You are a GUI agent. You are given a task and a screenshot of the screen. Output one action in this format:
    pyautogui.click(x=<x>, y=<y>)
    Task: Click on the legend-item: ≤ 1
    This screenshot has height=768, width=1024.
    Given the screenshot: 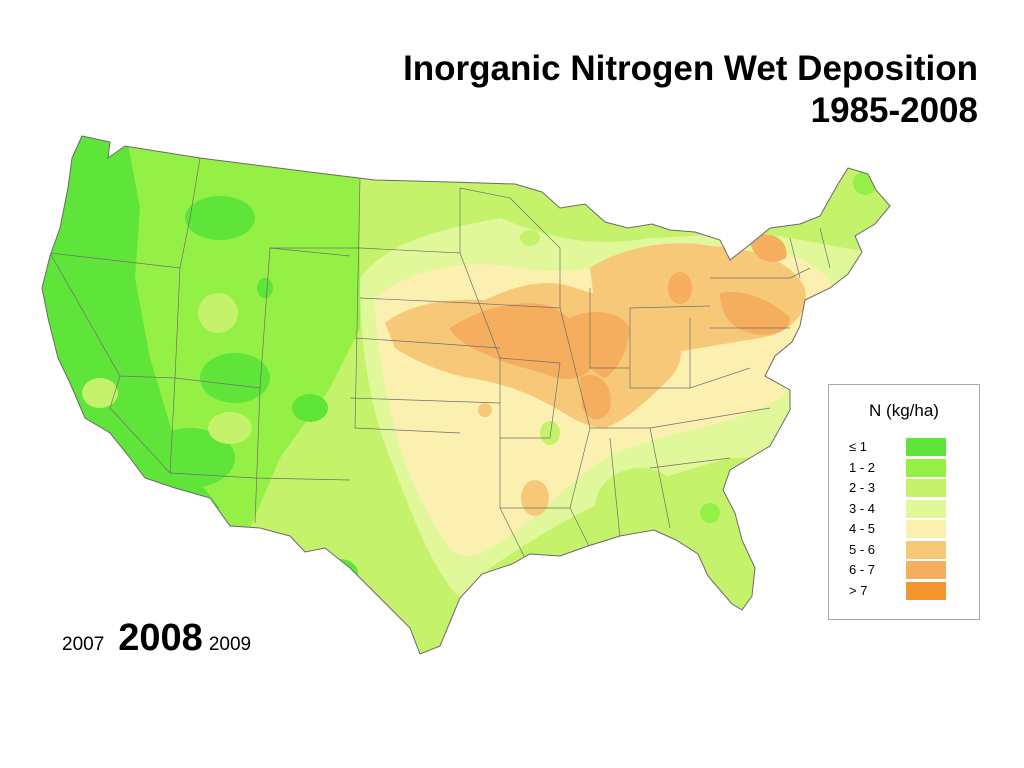 What is the action you would take?
    pyautogui.click(x=904, y=447)
    